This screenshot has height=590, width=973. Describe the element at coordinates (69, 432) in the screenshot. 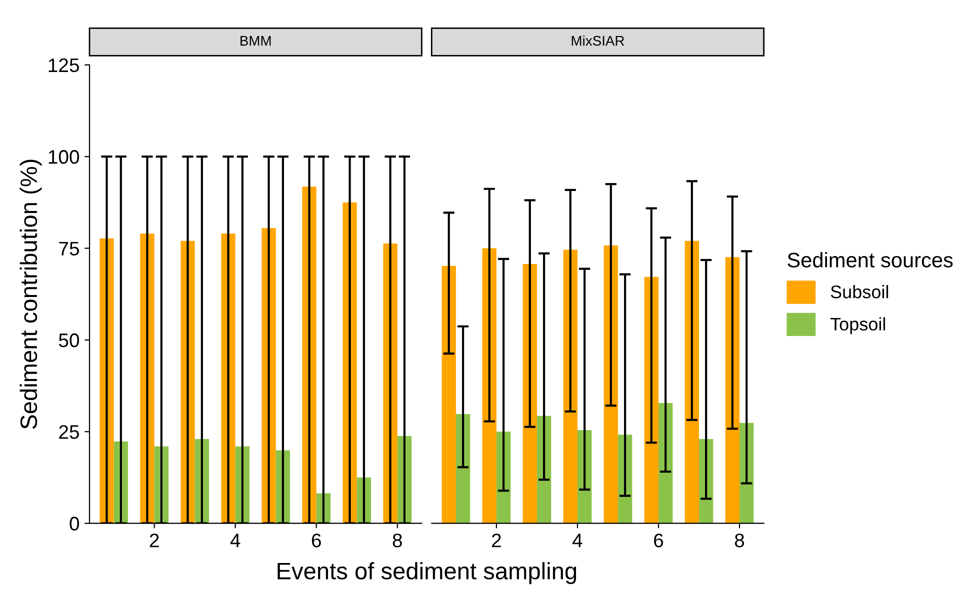

I see `y-tick-label: 25` at that location.